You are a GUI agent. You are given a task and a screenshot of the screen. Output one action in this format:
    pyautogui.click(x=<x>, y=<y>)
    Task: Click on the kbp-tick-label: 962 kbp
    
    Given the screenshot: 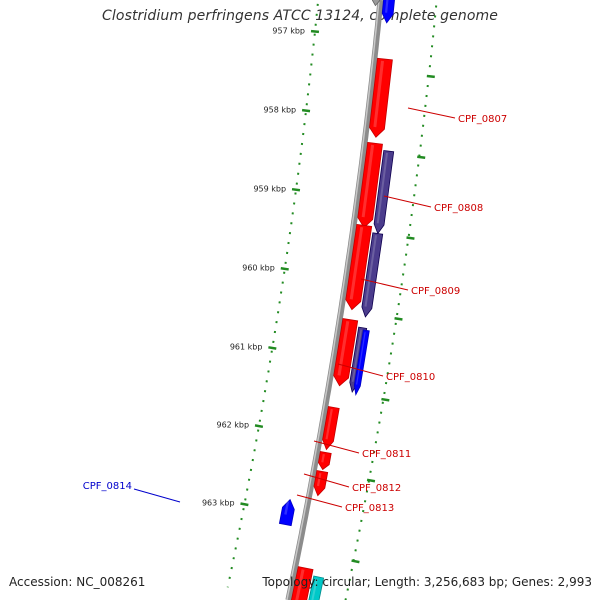 What is the action you would take?
    pyautogui.click(x=232, y=424)
    